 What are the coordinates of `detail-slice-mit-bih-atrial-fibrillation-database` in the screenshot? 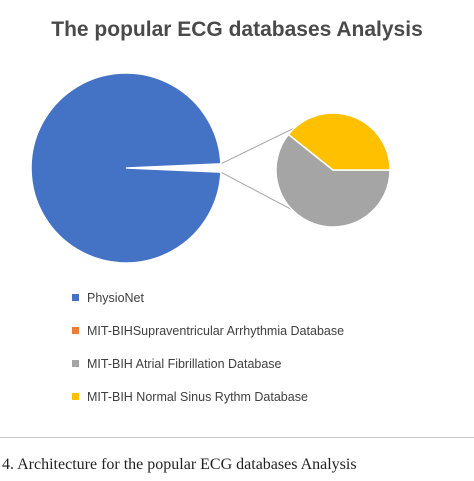 It's located at (333, 180).